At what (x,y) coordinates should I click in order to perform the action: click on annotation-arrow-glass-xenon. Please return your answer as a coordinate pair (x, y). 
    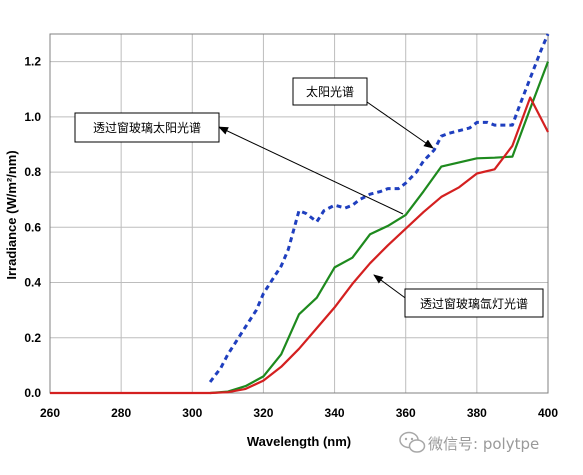
    Looking at the image, I should click on (391, 287).